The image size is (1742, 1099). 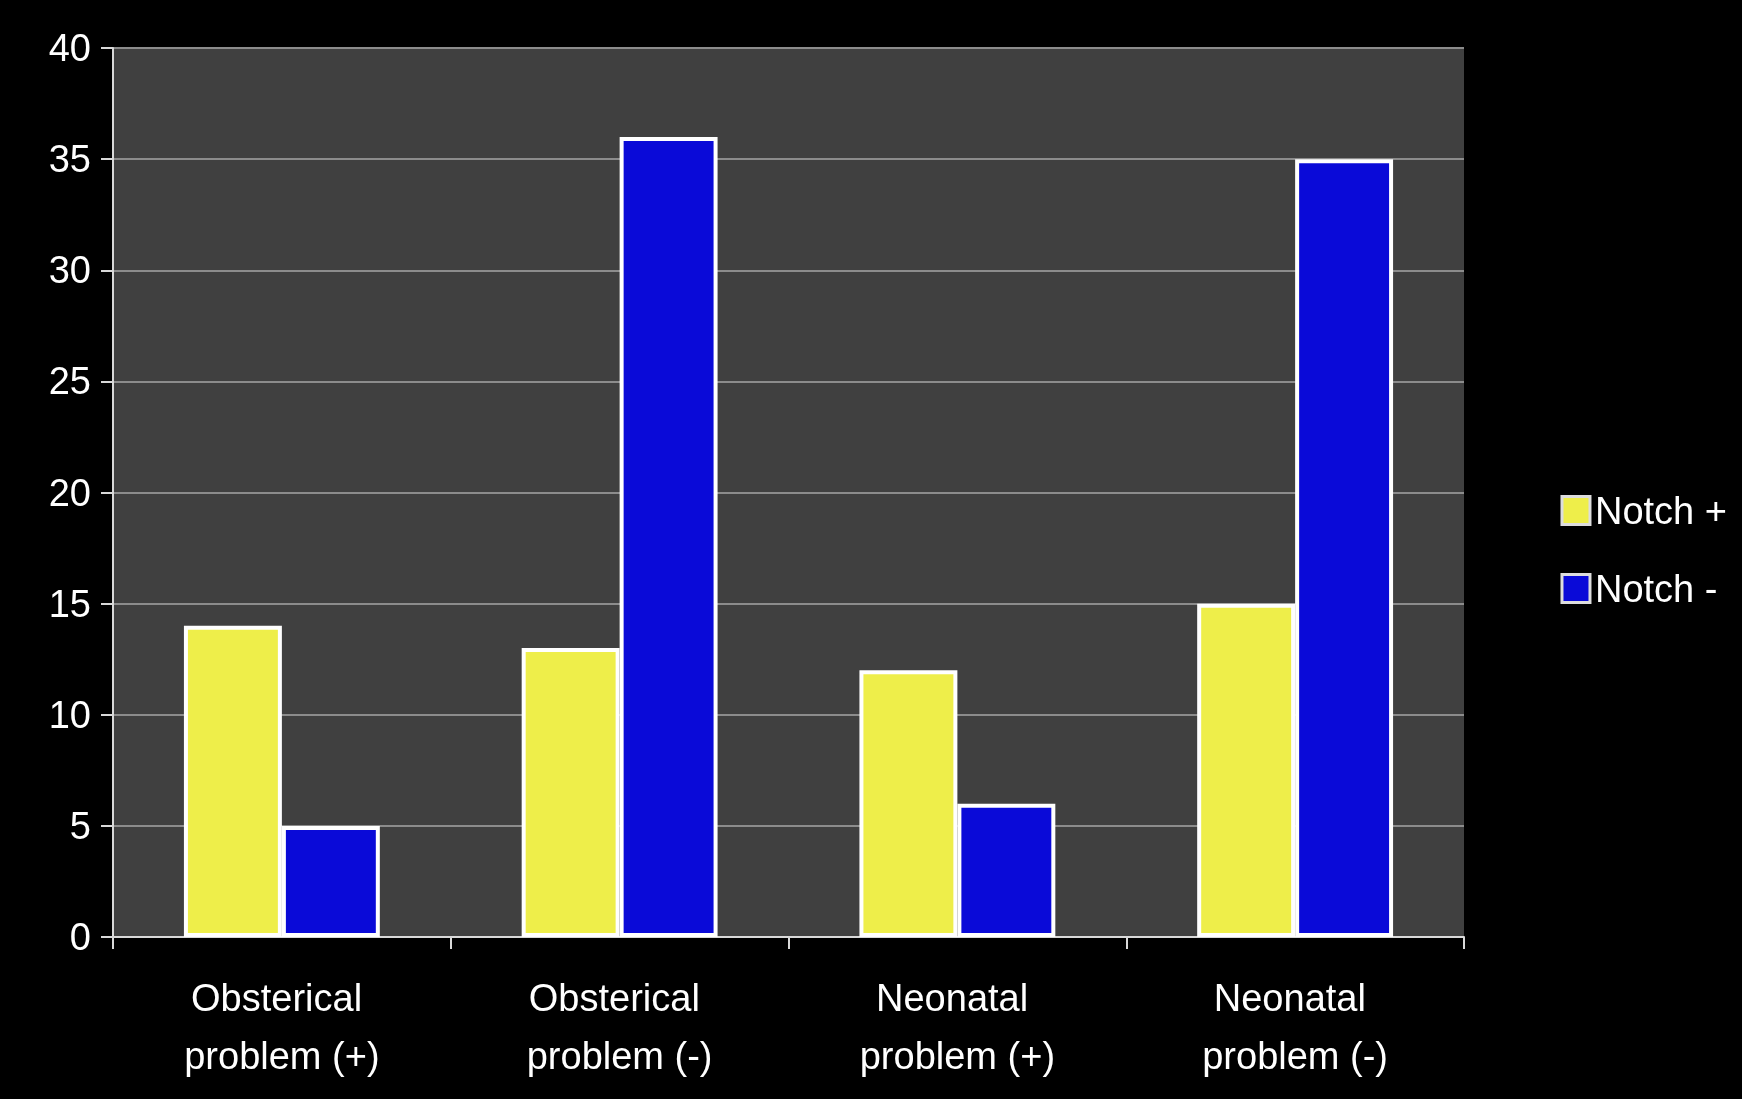 What do you see at coordinates (957, 1027) in the screenshot?
I see `x-tick-label: Neonatal problem (+)` at bounding box center [957, 1027].